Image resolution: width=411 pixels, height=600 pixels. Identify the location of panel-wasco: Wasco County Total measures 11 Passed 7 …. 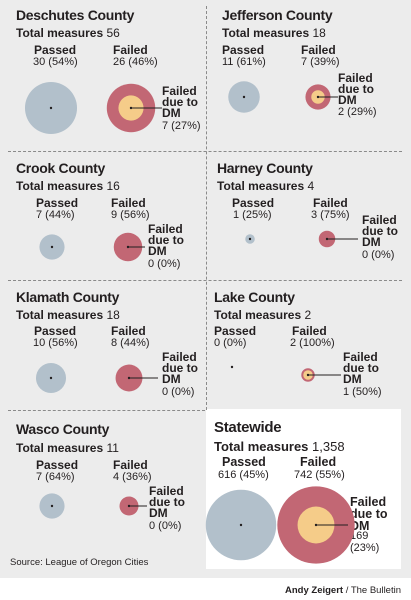
(103, 494).